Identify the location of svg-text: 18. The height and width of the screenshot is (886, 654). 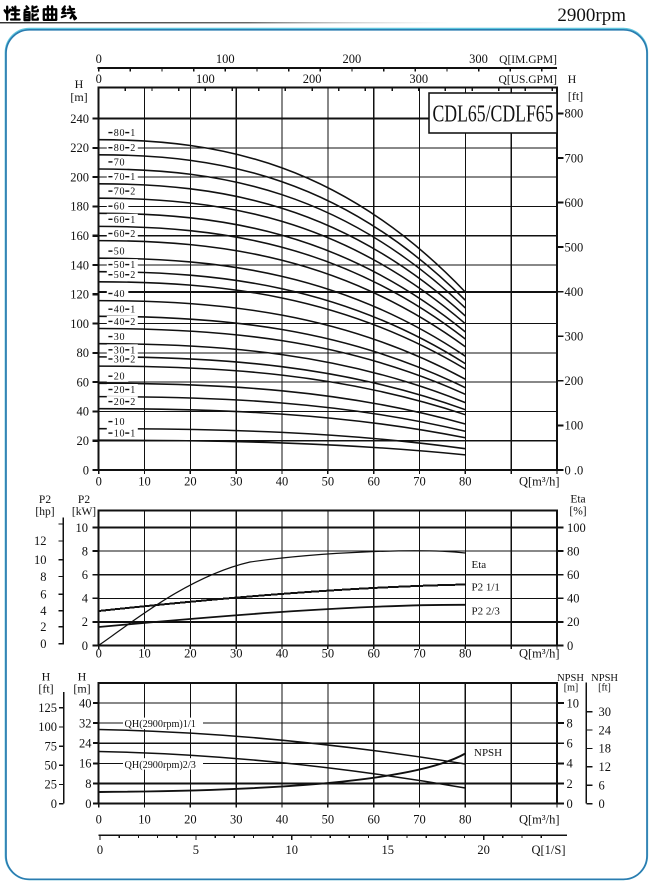
(605, 749).